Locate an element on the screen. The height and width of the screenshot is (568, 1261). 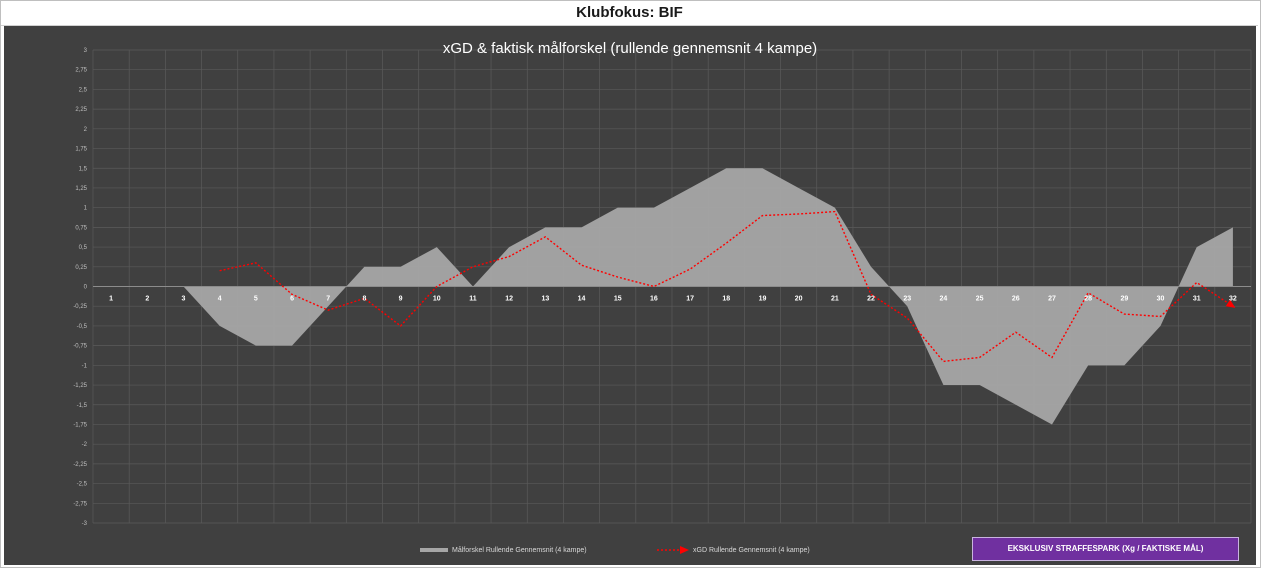
x-tick-label: 8 is located at coordinates (364, 299).